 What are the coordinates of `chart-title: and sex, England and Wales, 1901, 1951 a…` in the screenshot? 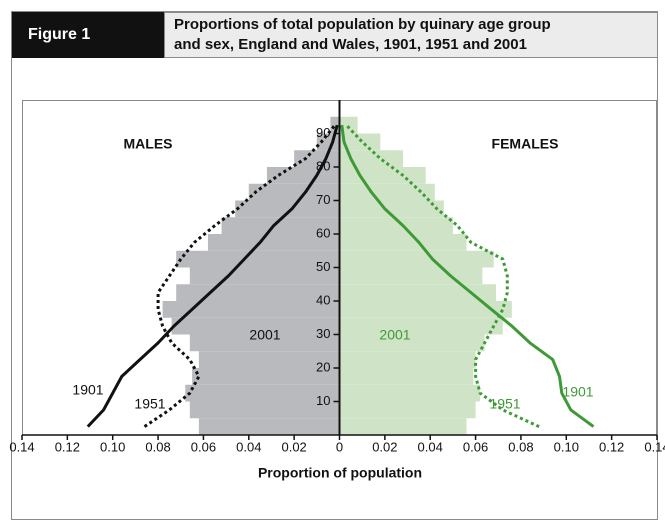 It's located at (350, 44).